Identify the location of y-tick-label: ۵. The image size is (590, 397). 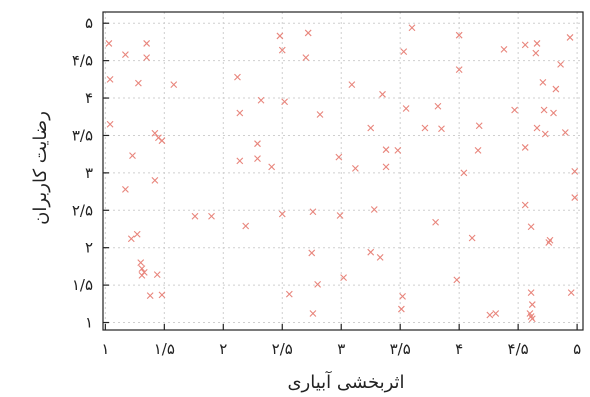
(89, 23).